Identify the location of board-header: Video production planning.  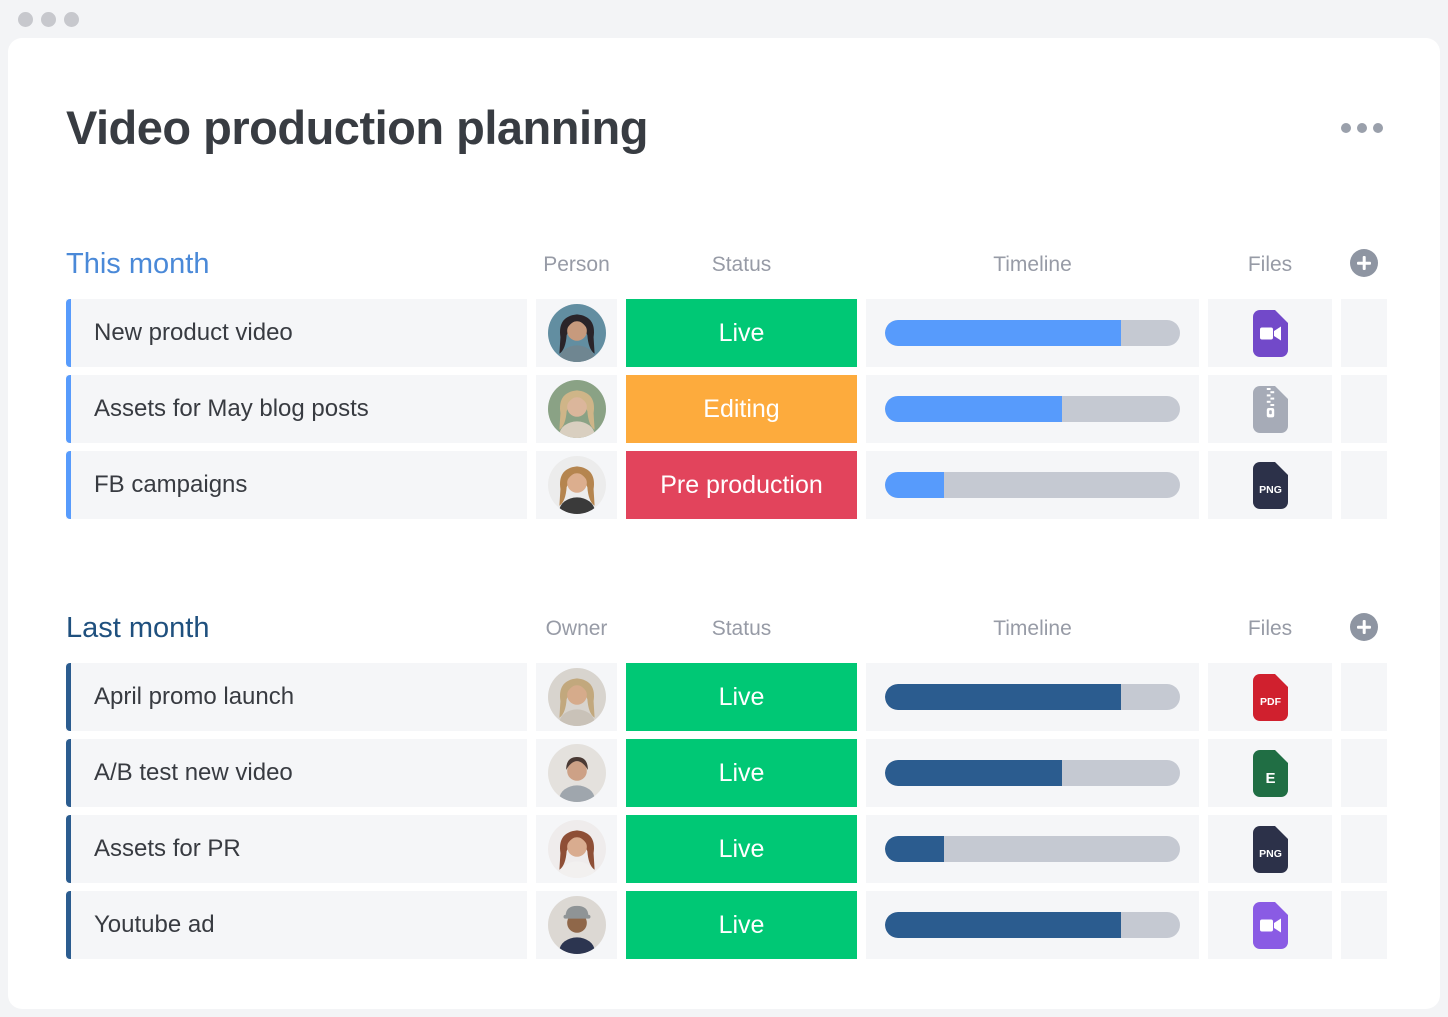
(726, 96).